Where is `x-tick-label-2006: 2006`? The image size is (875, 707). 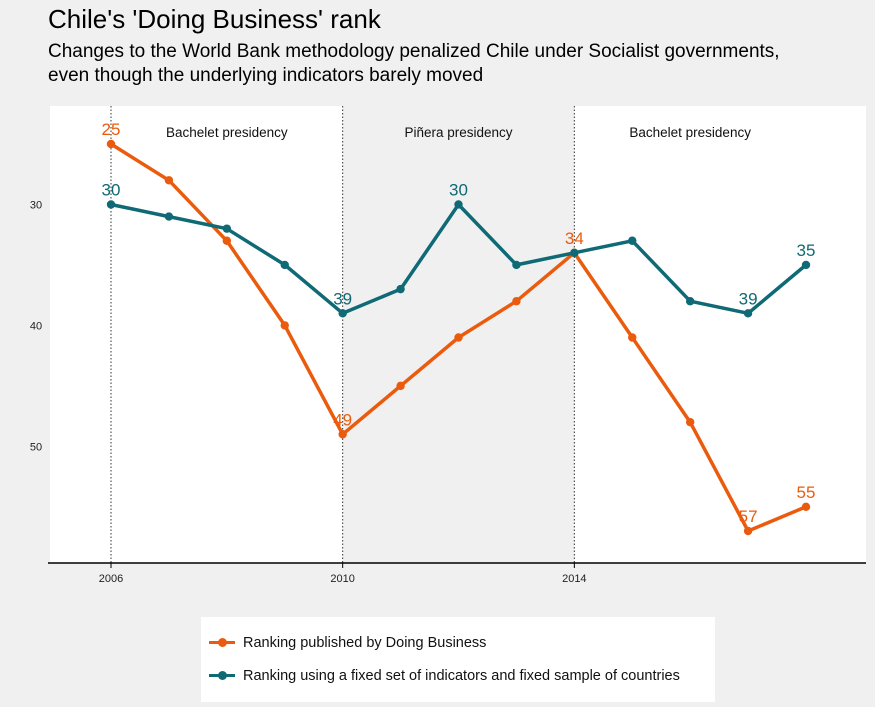
x-tick-label-2006: 2006 is located at coordinates (111, 579).